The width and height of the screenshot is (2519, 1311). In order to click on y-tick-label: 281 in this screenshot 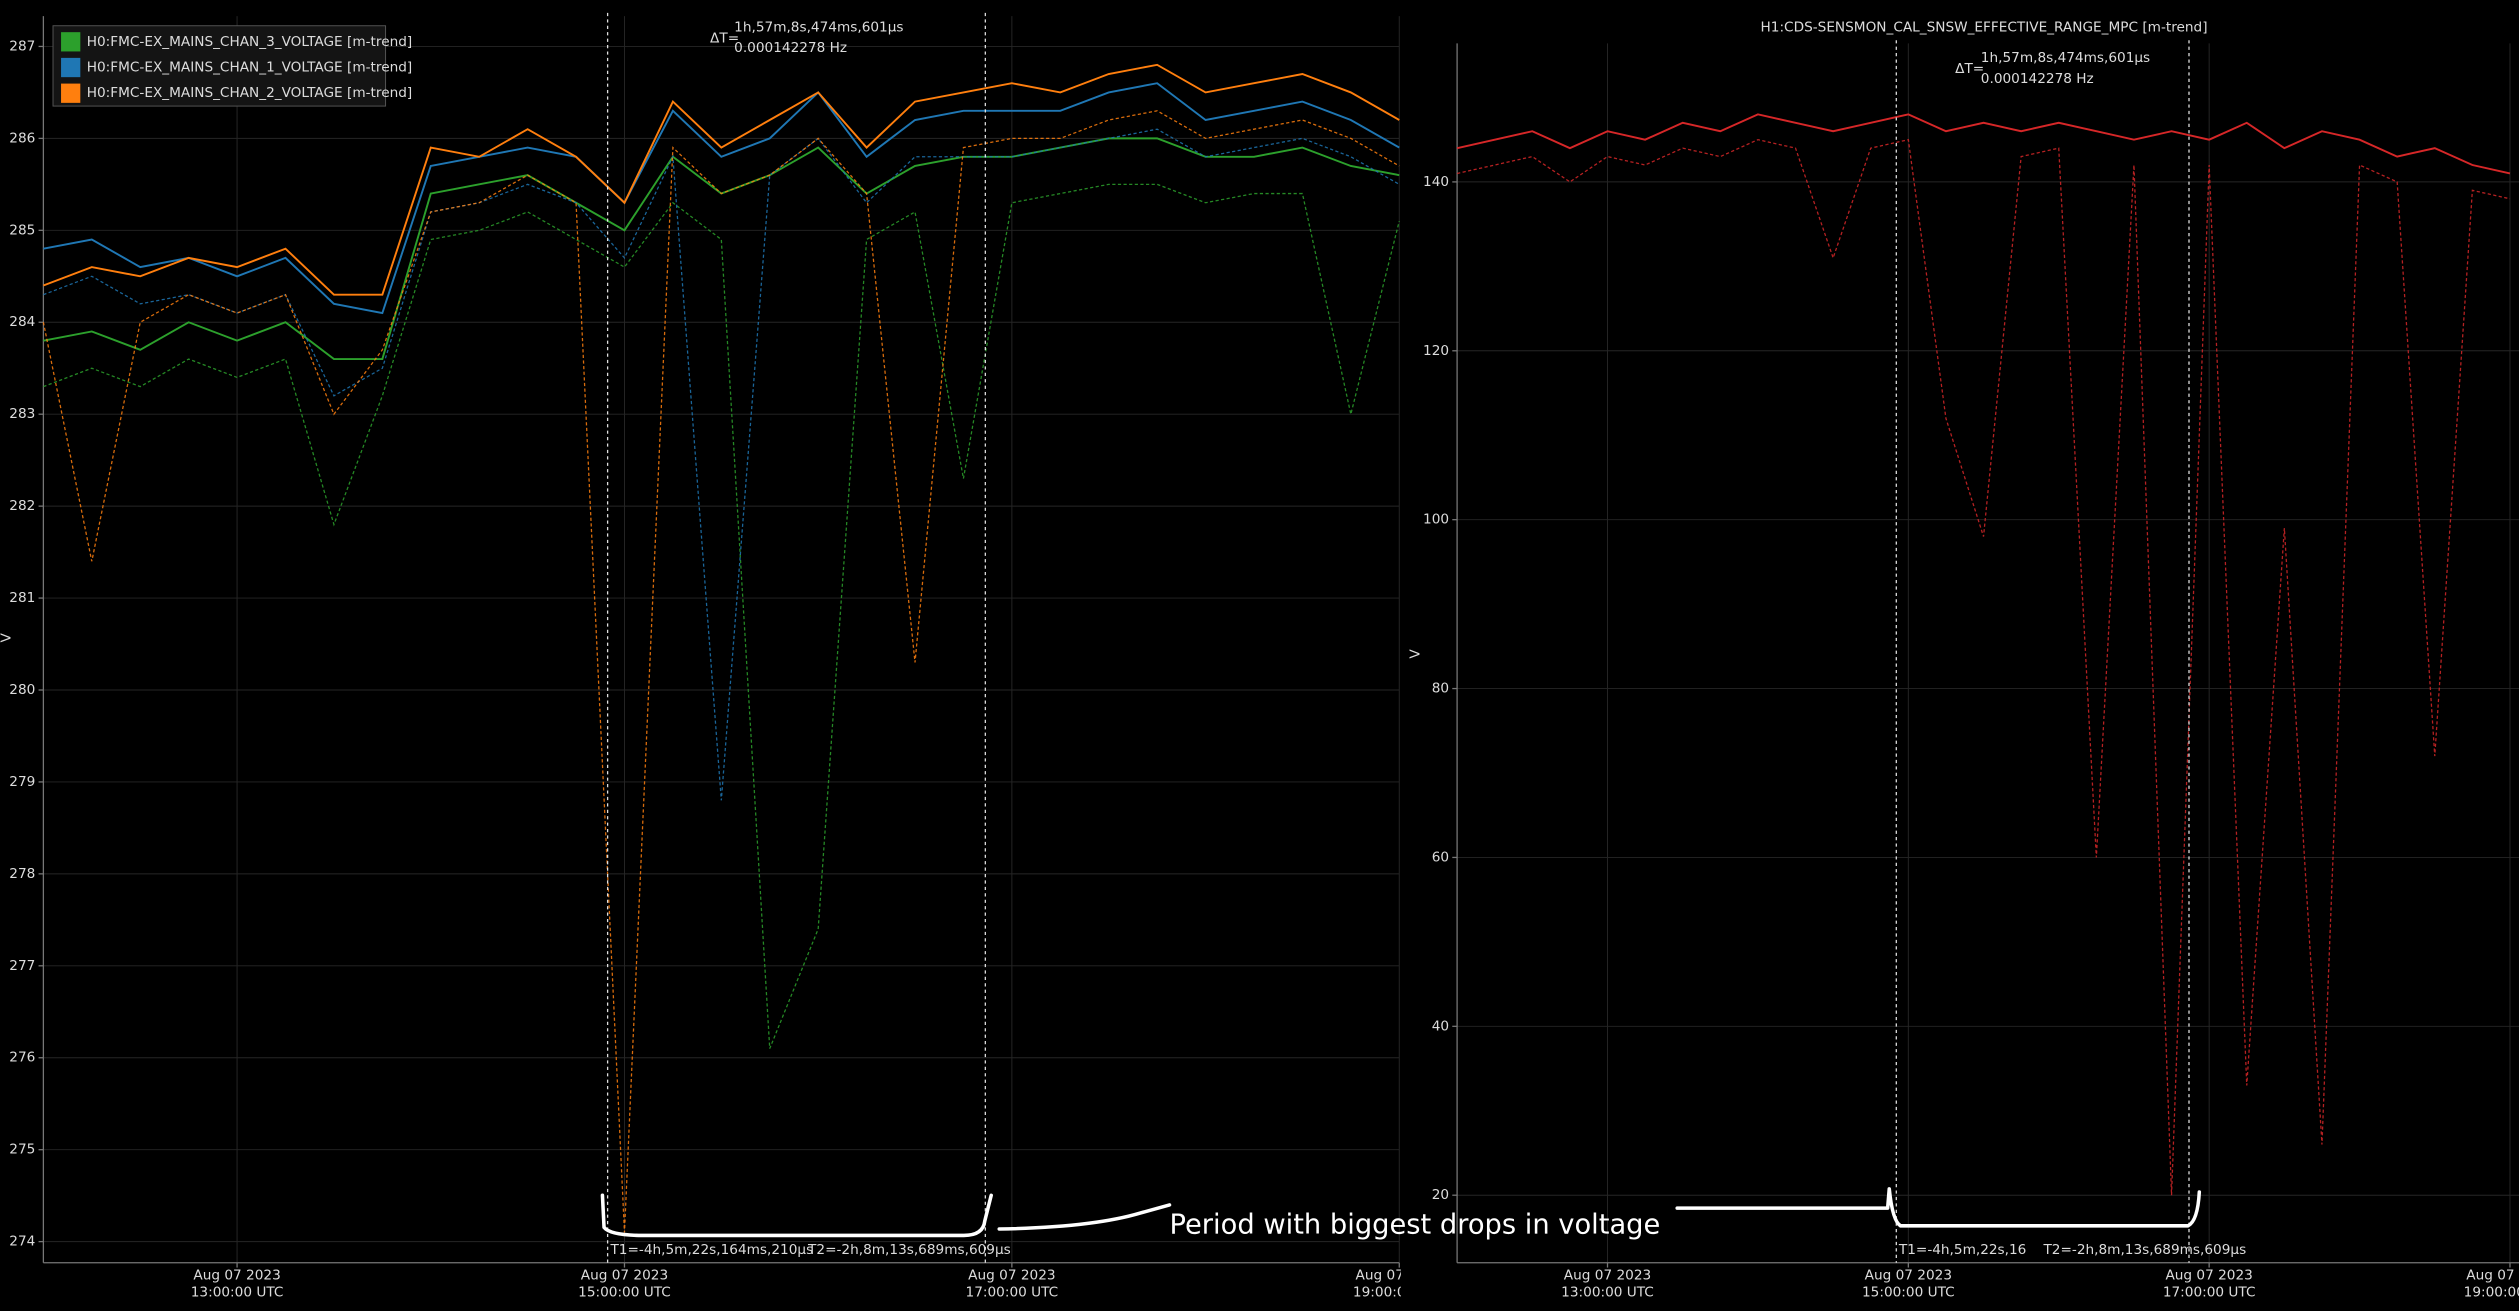, I will do `click(22, 598)`.